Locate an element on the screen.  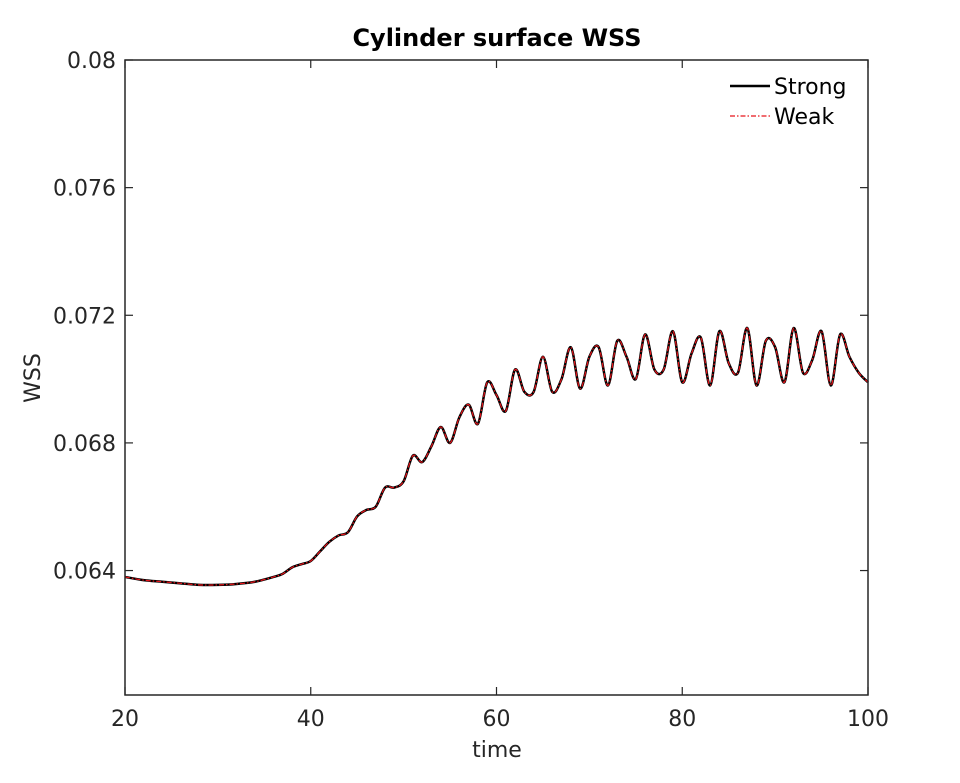
chart-title: Cylinder surface WSS is located at coordinates (496, 38).